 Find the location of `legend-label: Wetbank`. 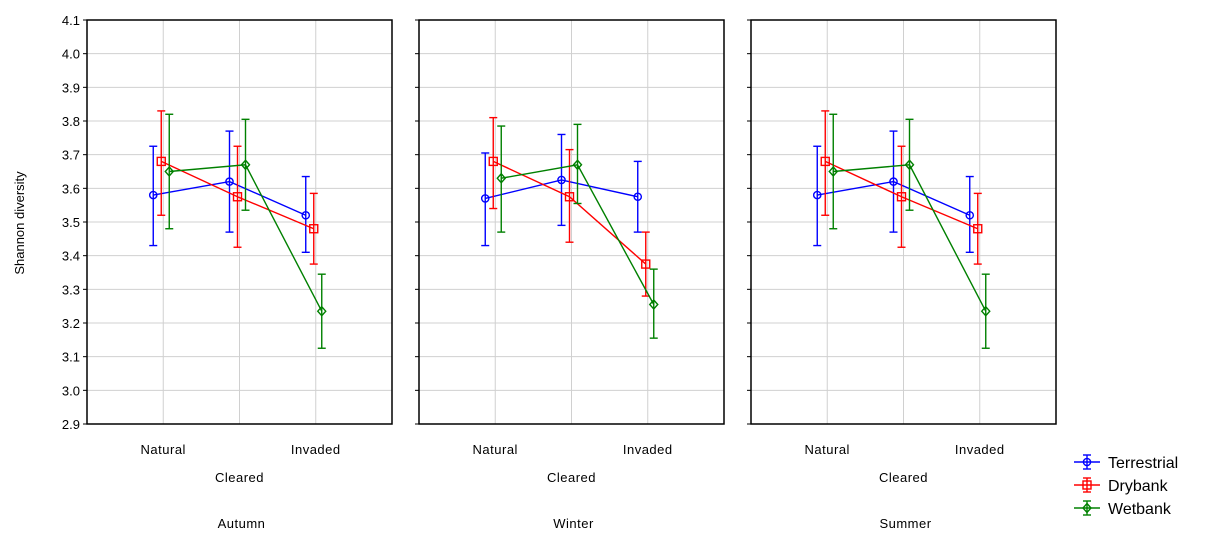

legend-label: Wetbank is located at coordinates (1140, 509).